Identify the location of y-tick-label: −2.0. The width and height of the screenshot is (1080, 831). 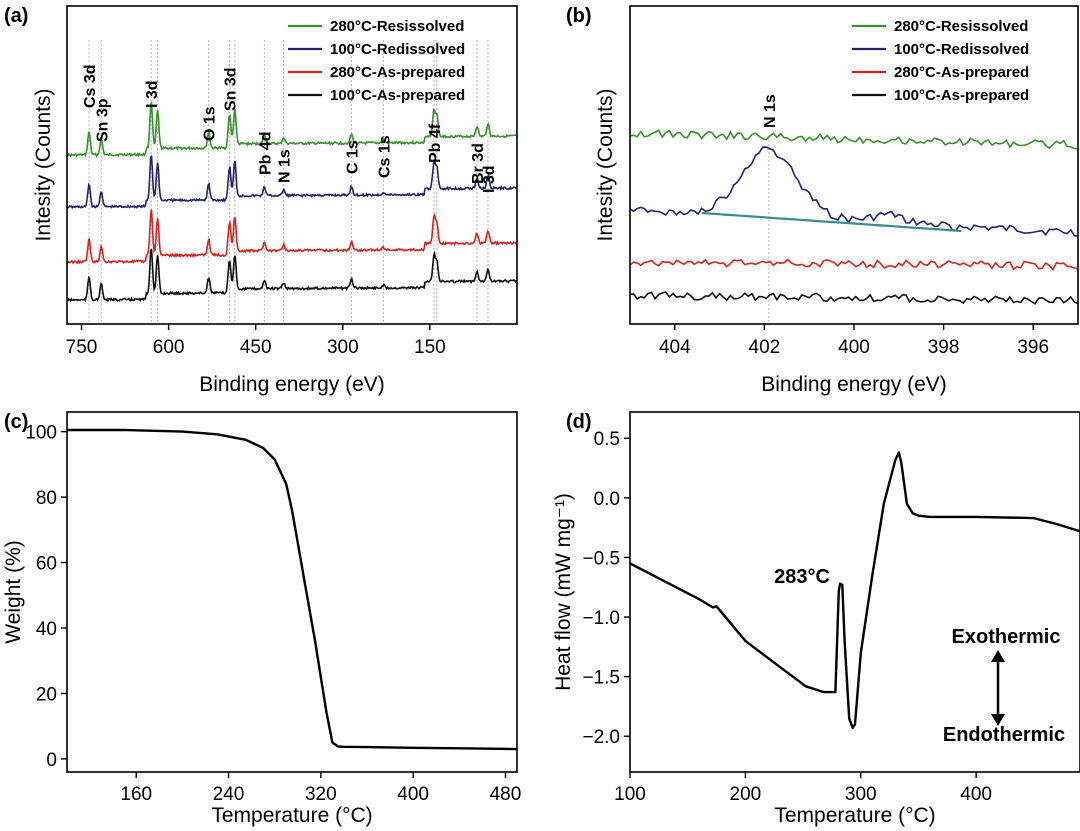
(601, 737).